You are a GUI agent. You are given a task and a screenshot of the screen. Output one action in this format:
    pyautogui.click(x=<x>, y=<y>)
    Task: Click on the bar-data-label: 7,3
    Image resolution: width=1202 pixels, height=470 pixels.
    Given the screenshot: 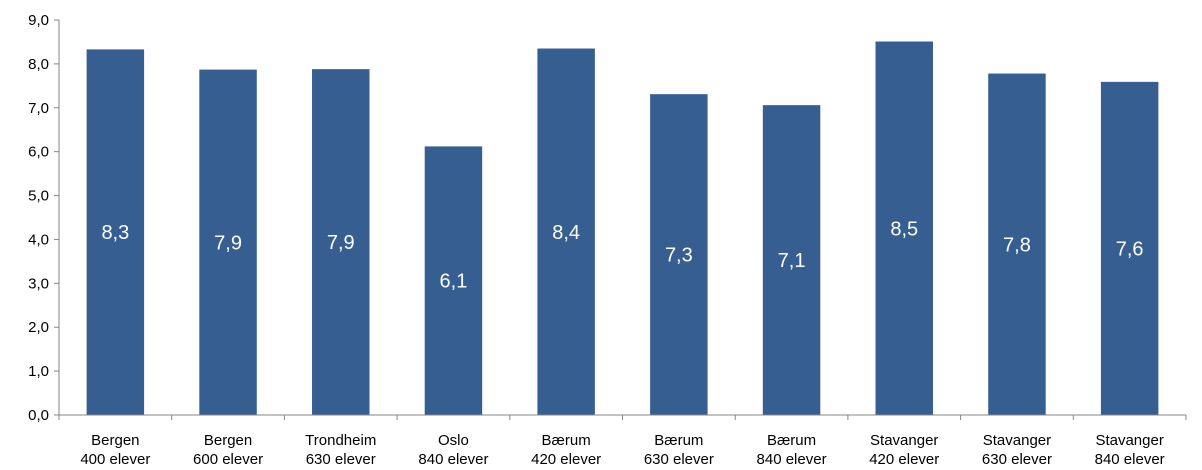 What is the action you would take?
    pyautogui.click(x=679, y=256)
    